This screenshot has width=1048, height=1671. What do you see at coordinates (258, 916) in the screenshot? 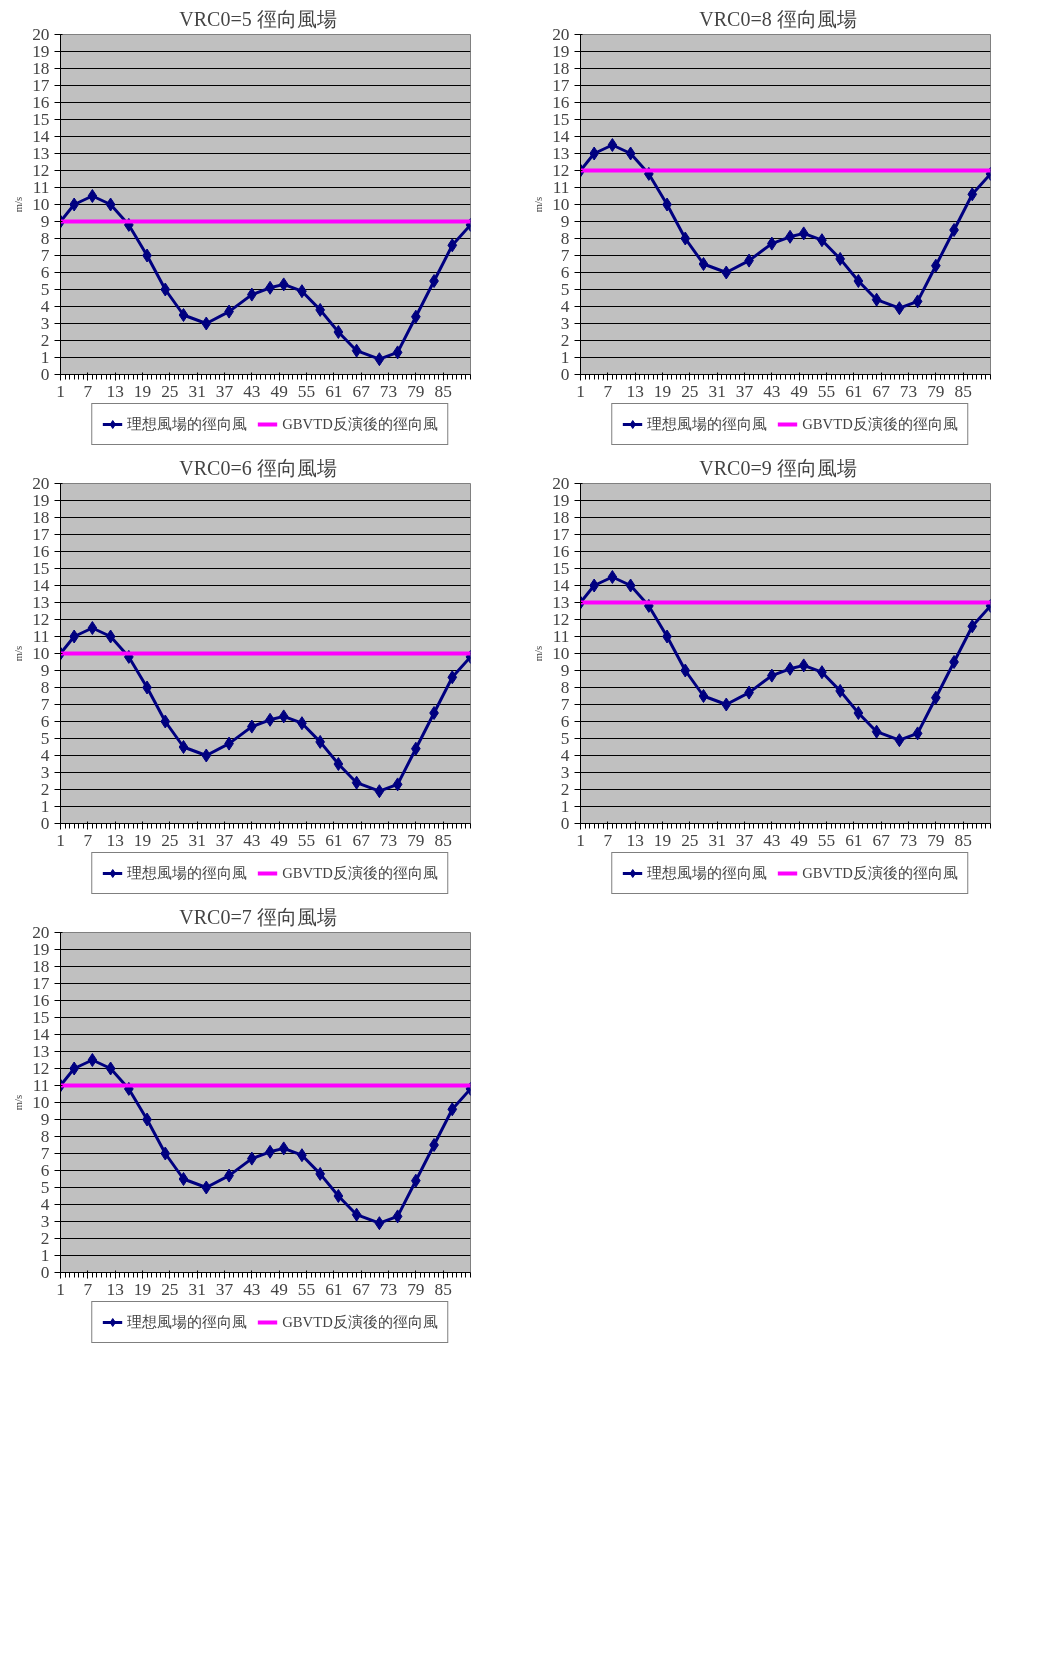
I see `chart-title: VRC0=7 徑向風場` at bounding box center [258, 916].